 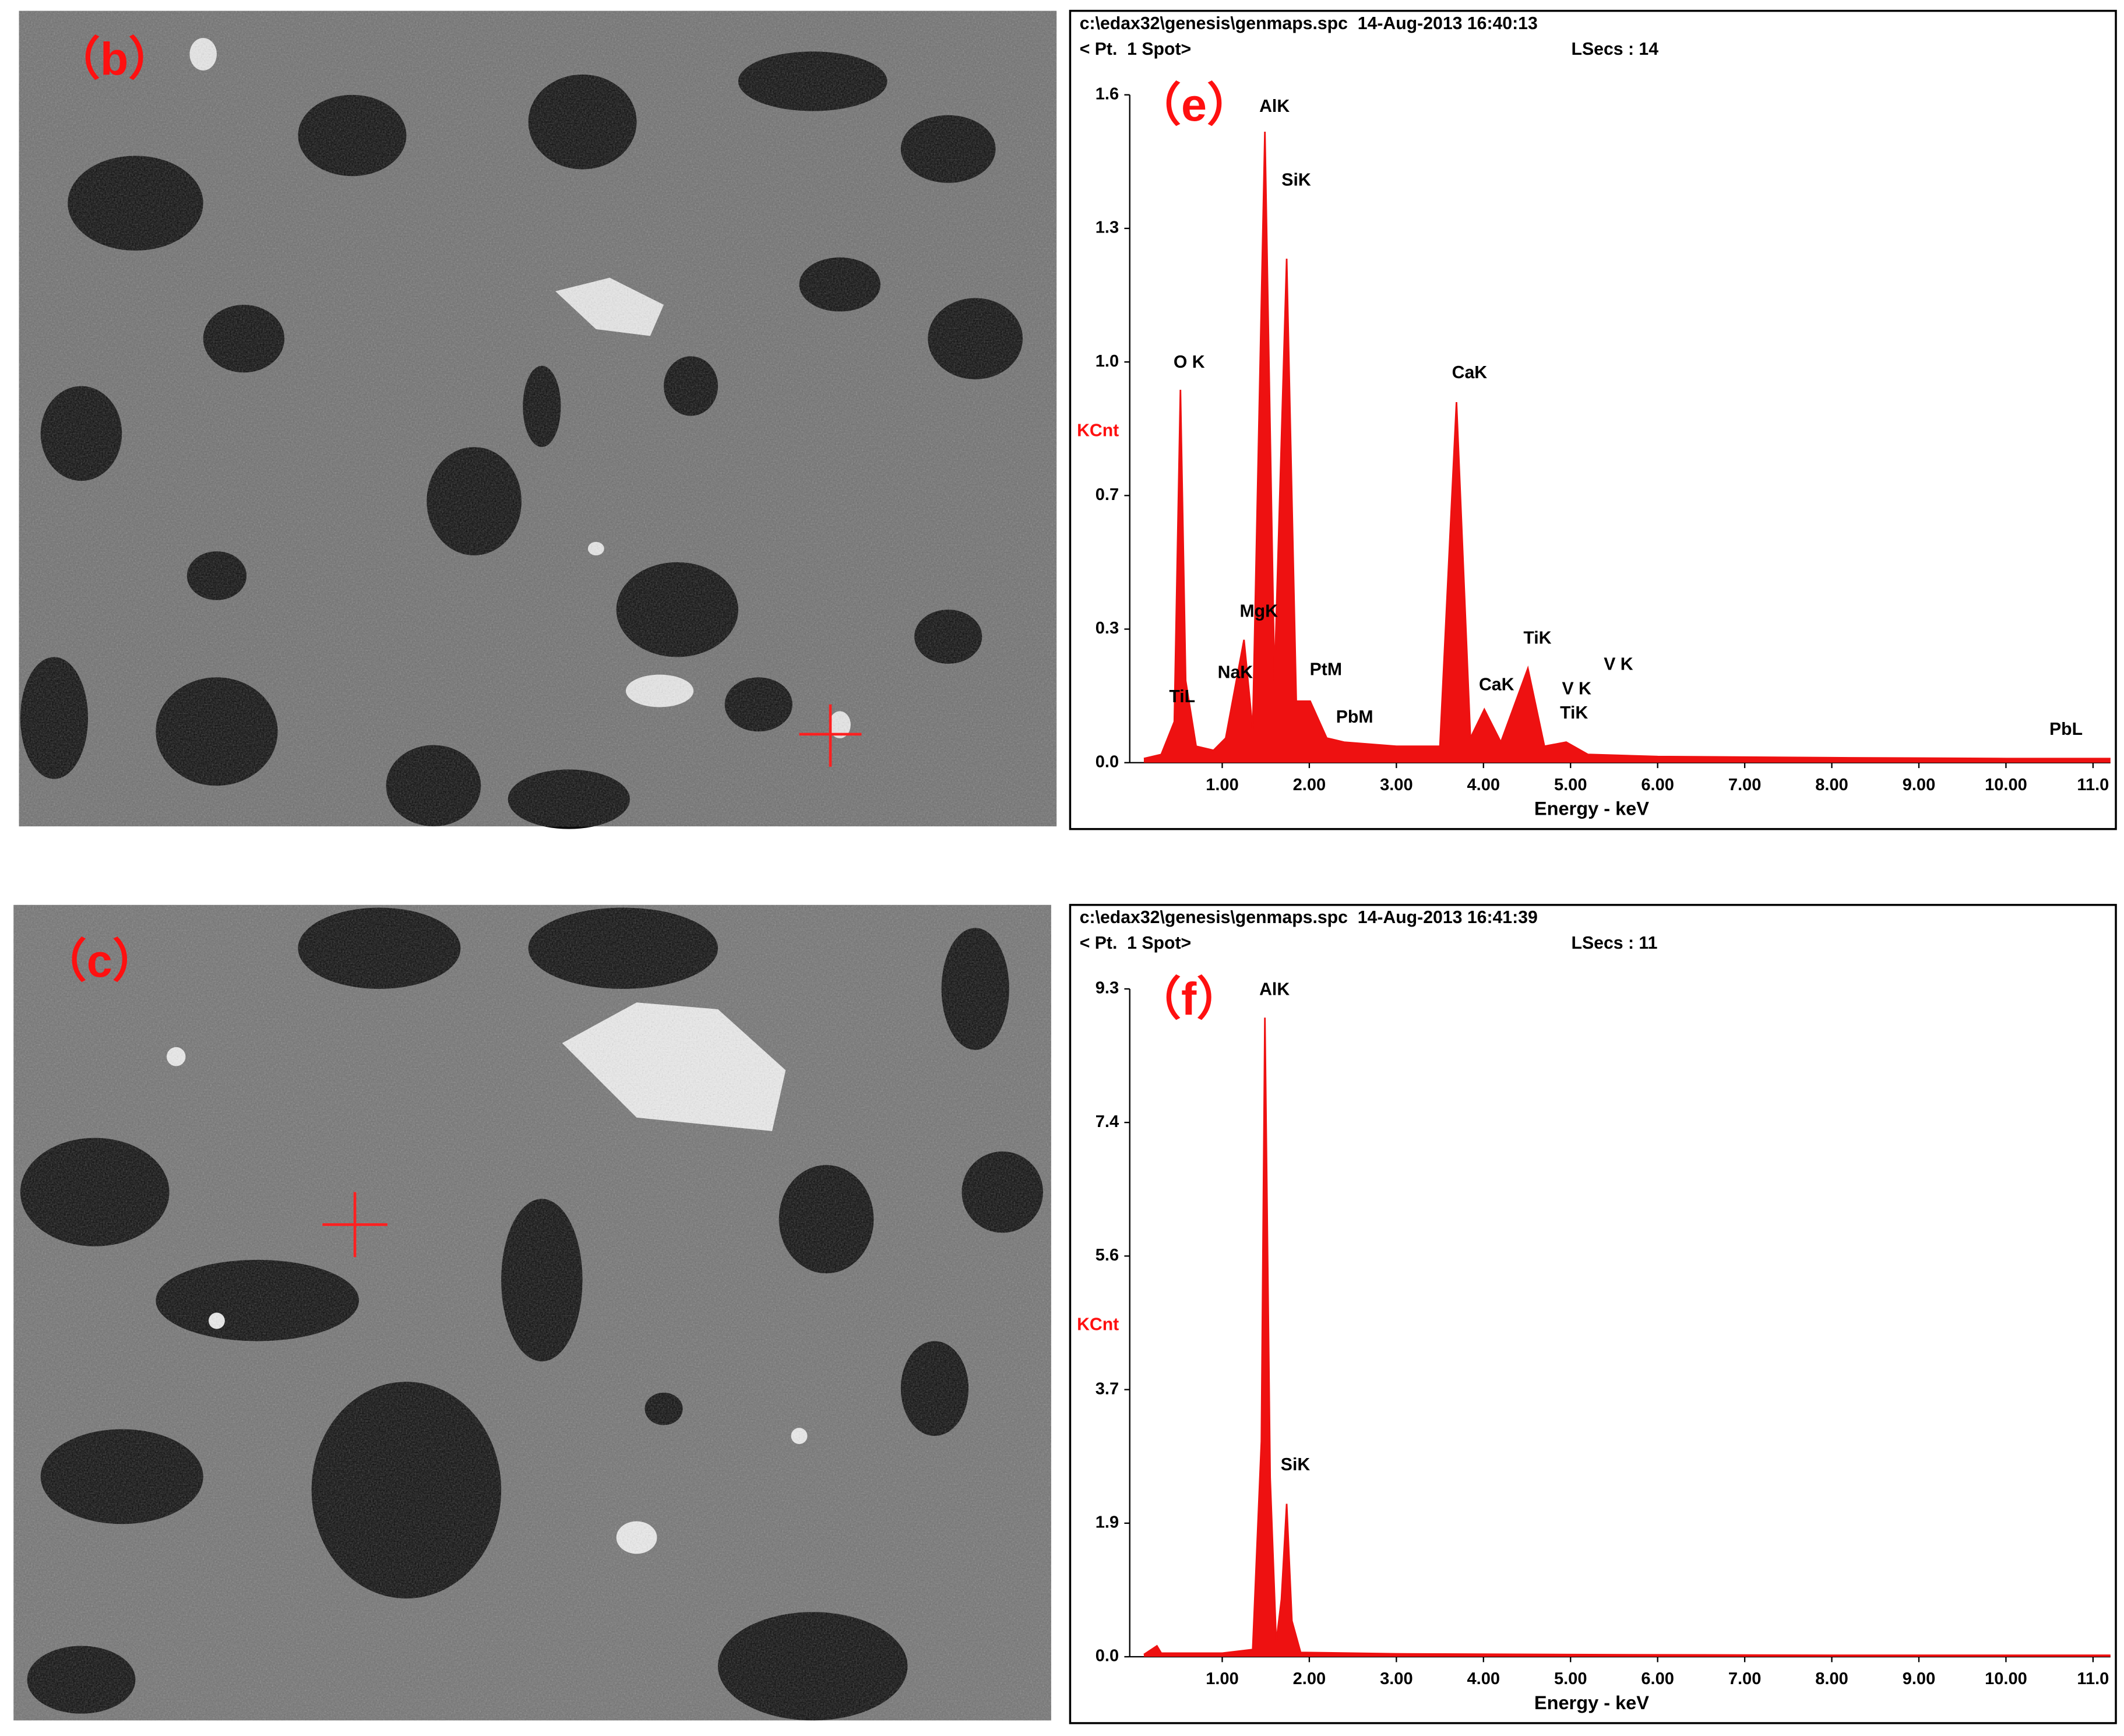 What do you see at coordinates (1107, 1389) in the screenshot?
I see `y-tick-label: 3.7` at bounding box center [1107, 1389].